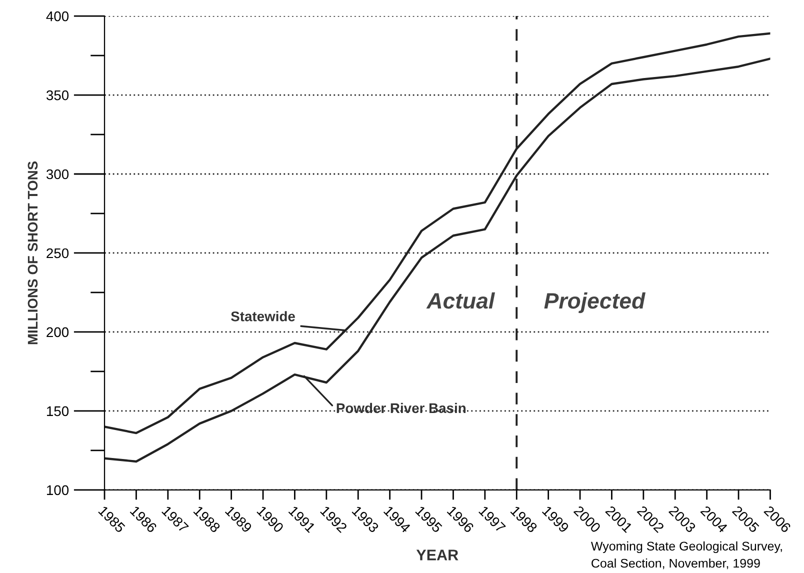  Describe the element at coordinates (57, 174) in the screenshot. I see `y-tick-label: 300` at that location.